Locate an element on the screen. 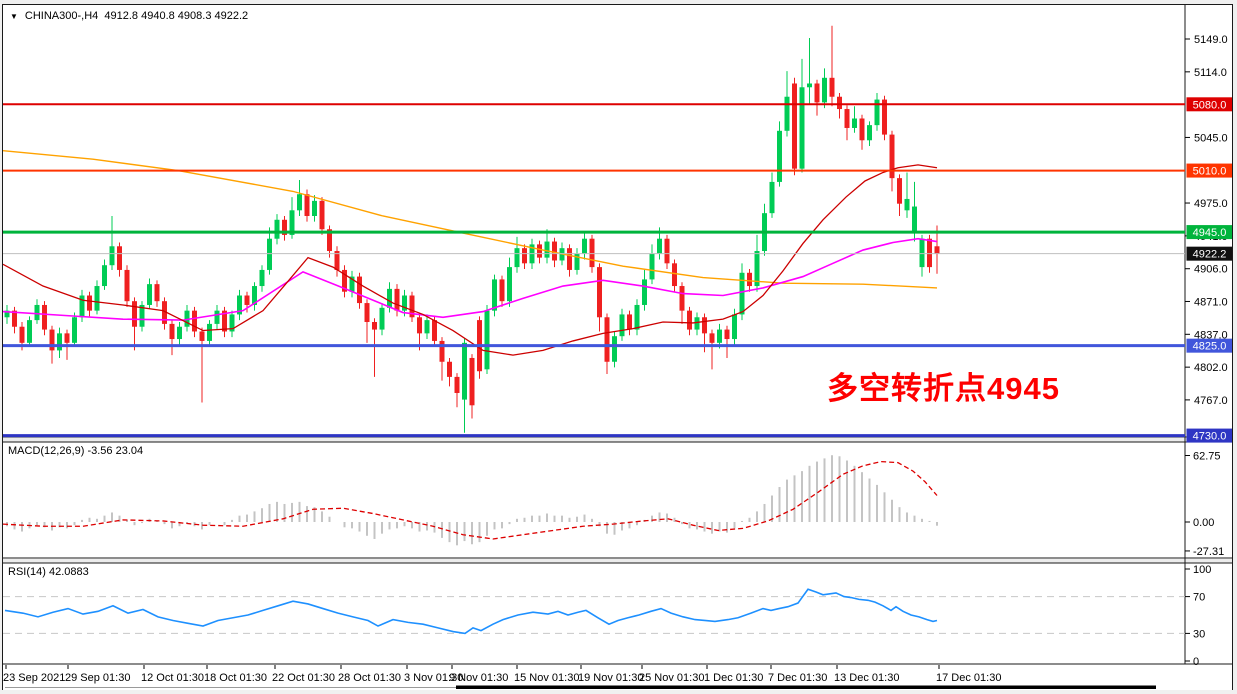 This screenshot has height=694, width=1237. price-badge-label: 5080.0 is located at coordinates (1210, 105).